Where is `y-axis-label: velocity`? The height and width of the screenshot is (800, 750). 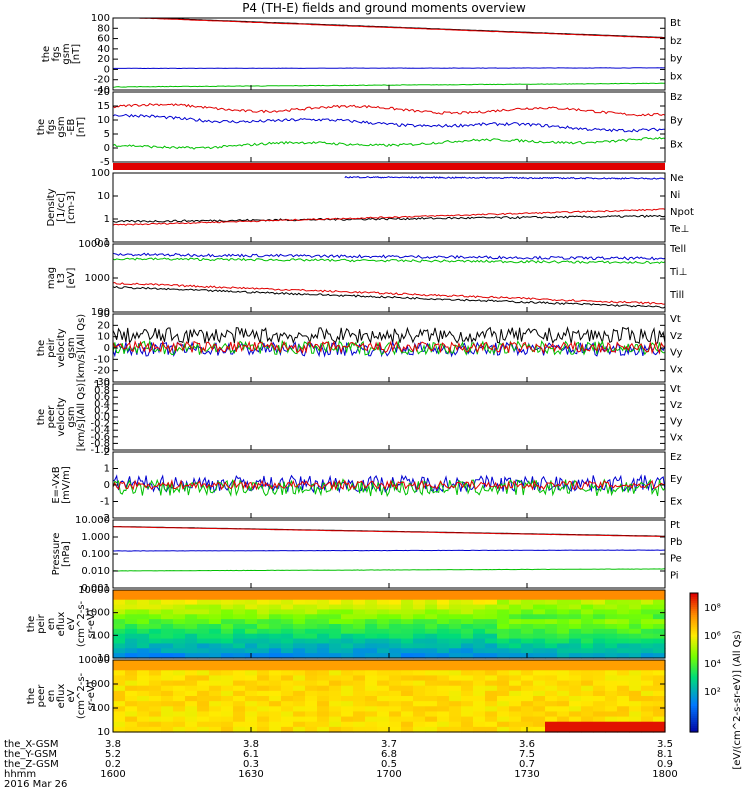
y-axis-label: velocity is located at coordinates (61, 347).